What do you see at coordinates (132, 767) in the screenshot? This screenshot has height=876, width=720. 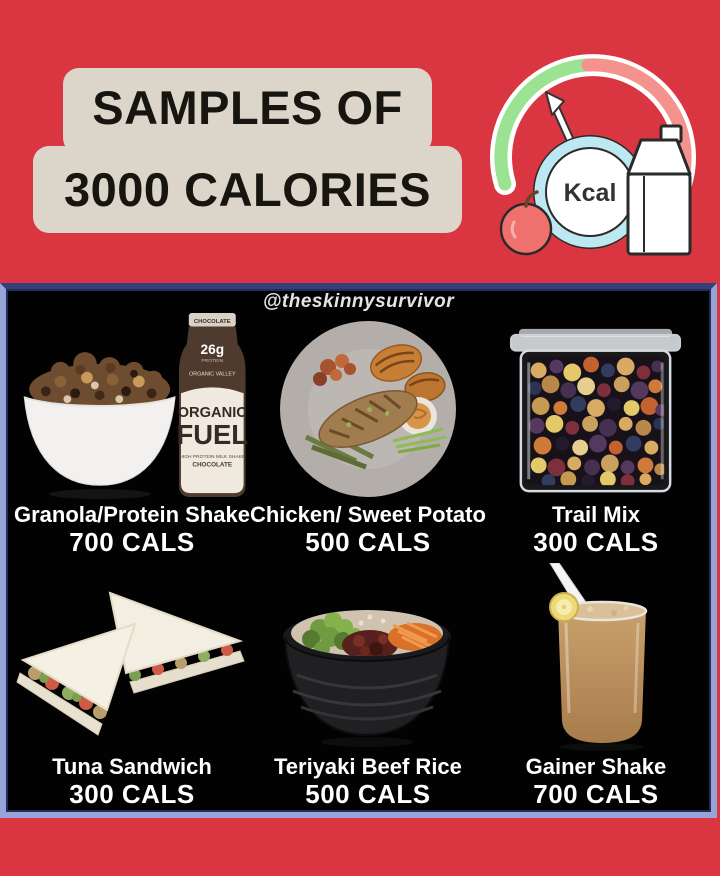 I see `food-name: Tuna Sandwich` at bounding box center [132, 767].